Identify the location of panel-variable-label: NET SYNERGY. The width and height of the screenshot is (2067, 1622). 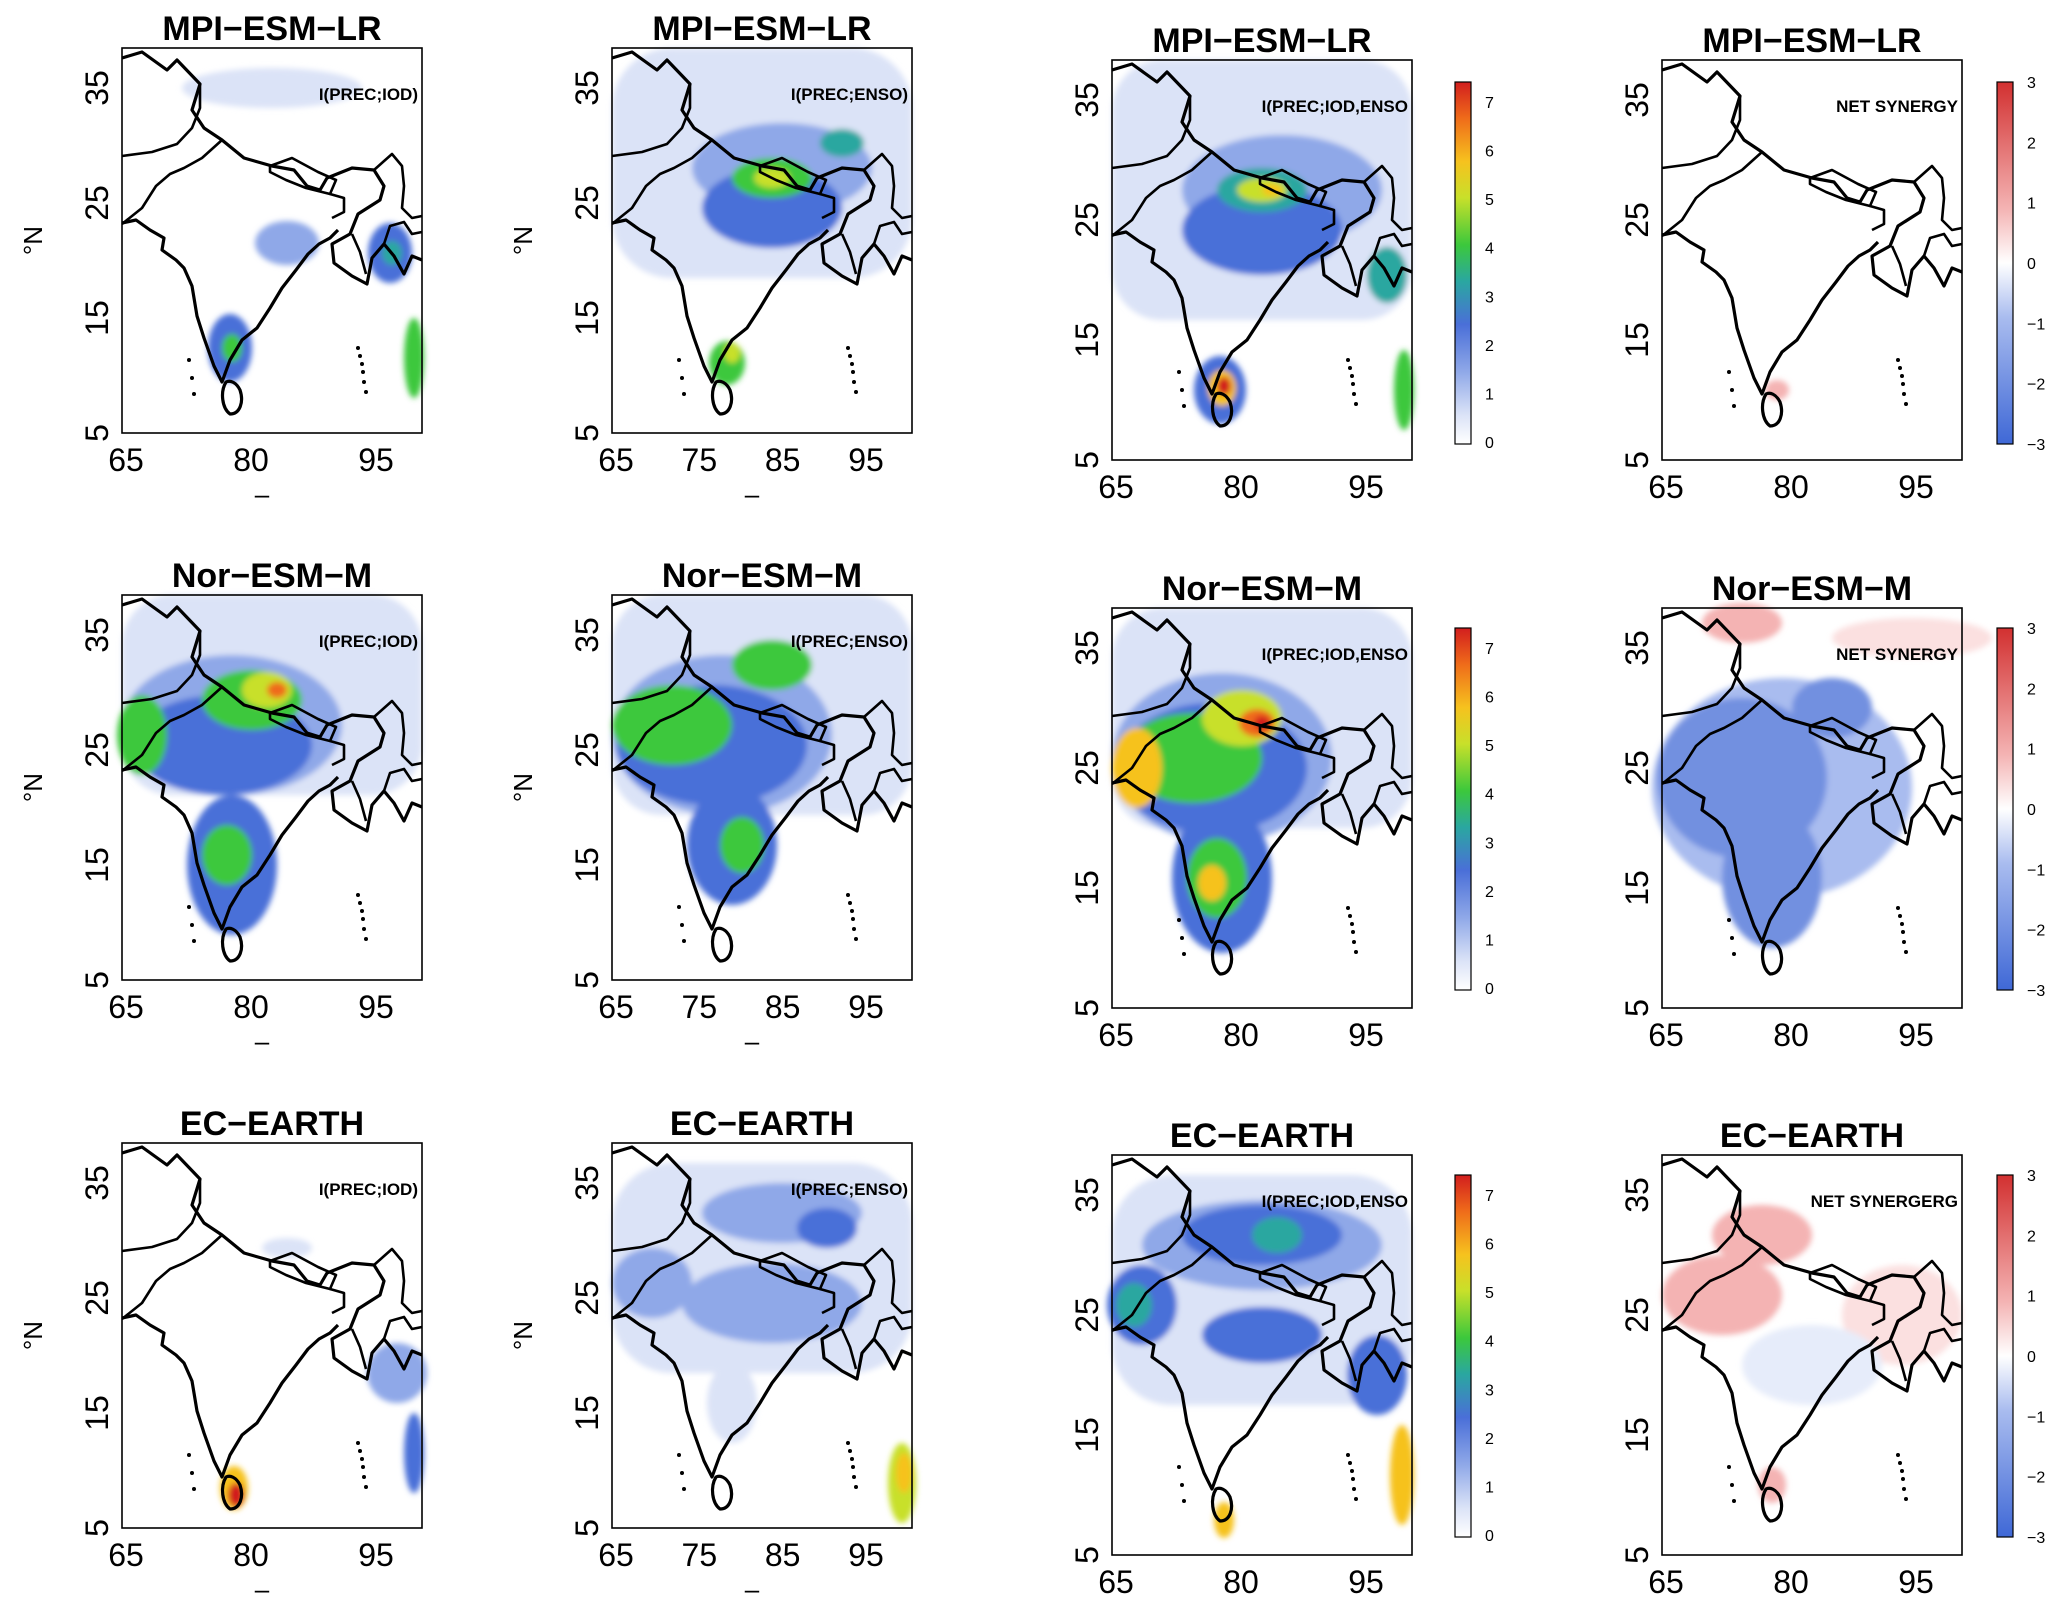
(1897, 106).